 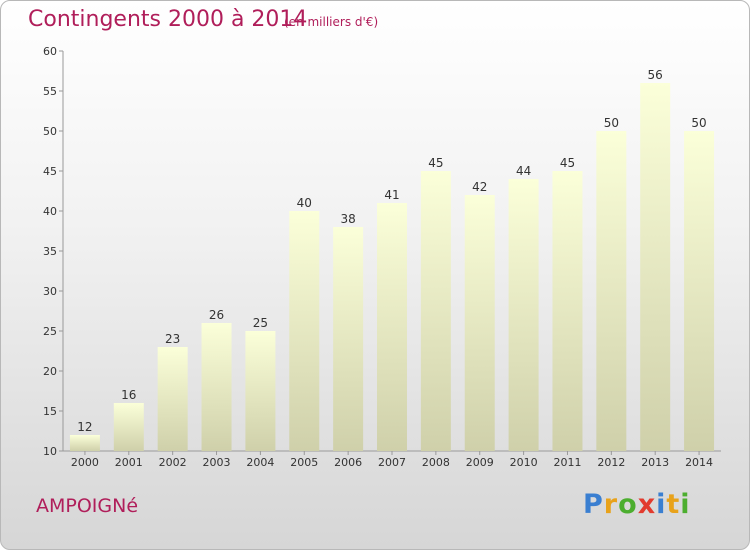 I want to click on x-tick-label: 2002, so click(x=173, y=462).